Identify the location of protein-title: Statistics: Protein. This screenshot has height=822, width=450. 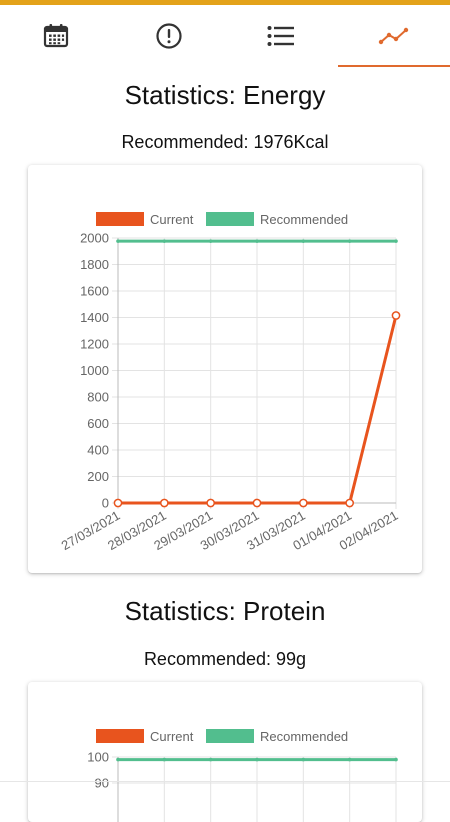
(225, 611).